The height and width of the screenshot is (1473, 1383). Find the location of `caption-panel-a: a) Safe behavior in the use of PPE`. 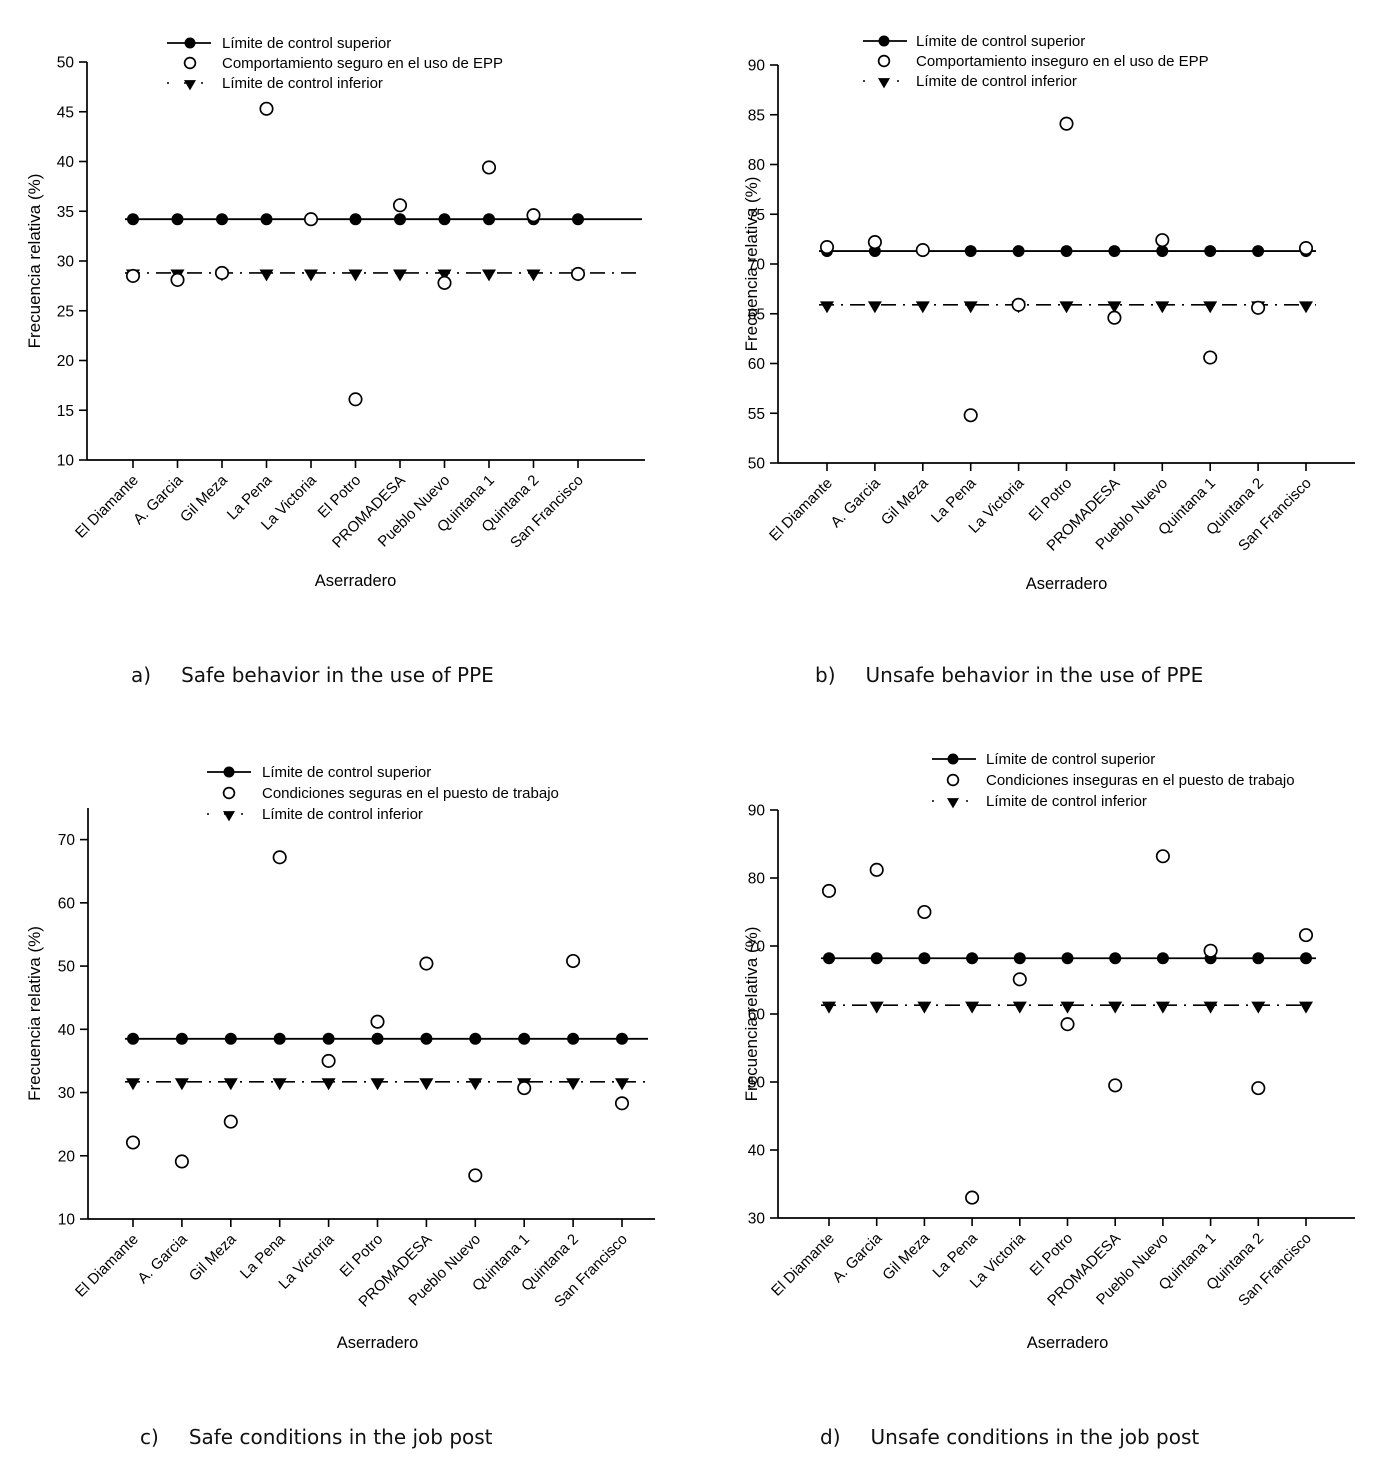

caption-panel-a: a) Safe behavior in the use of PPE is located at coordinates (312, 675).